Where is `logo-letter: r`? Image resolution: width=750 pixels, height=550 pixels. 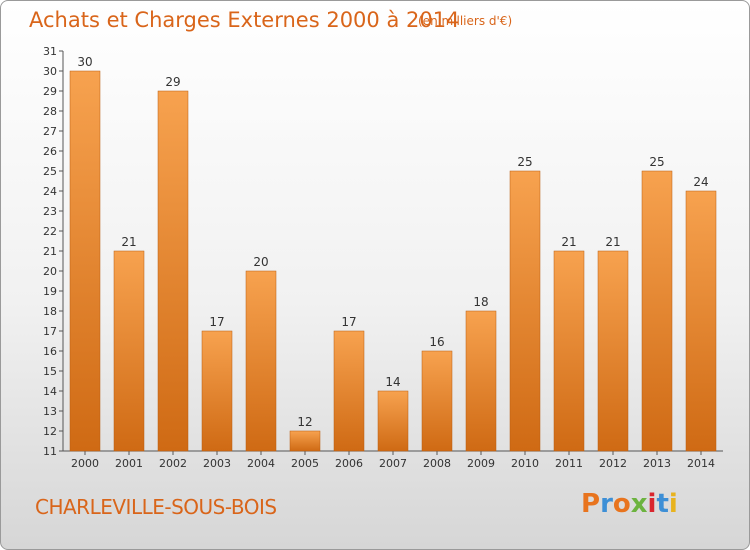 logo-letter: r is located at coordinates (606, 504).